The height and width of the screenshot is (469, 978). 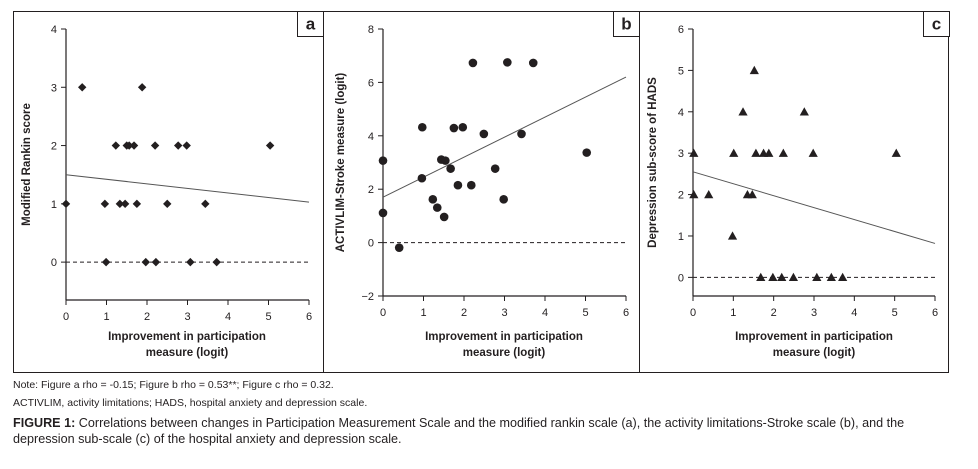 What do you see at coordinates (371, 83) in the screenshot?
I see `y-tick-label: 6` at bounding box center [371, 83].